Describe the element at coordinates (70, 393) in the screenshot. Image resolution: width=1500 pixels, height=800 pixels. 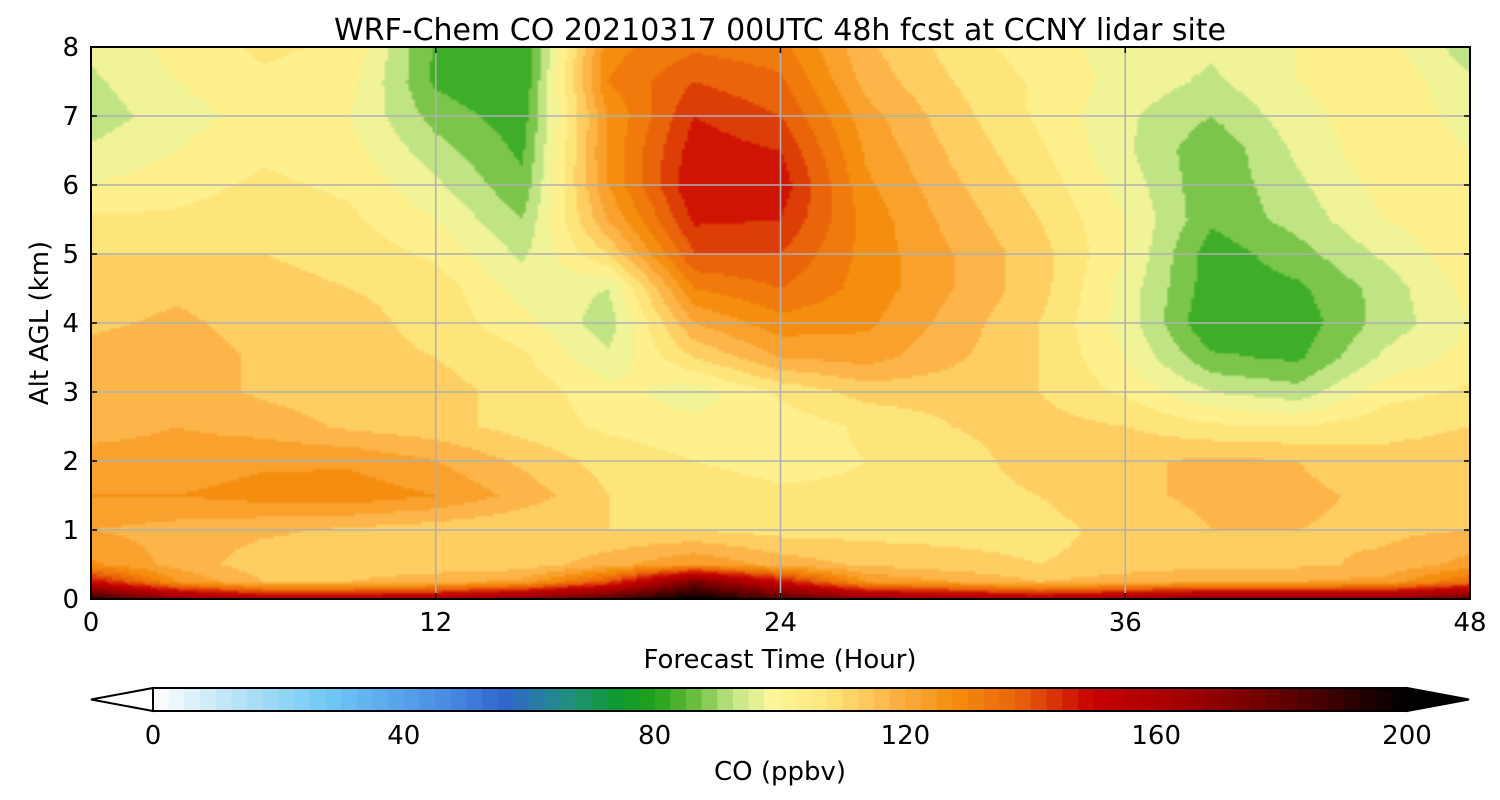
I see `y-tick-label: 3` at that location.